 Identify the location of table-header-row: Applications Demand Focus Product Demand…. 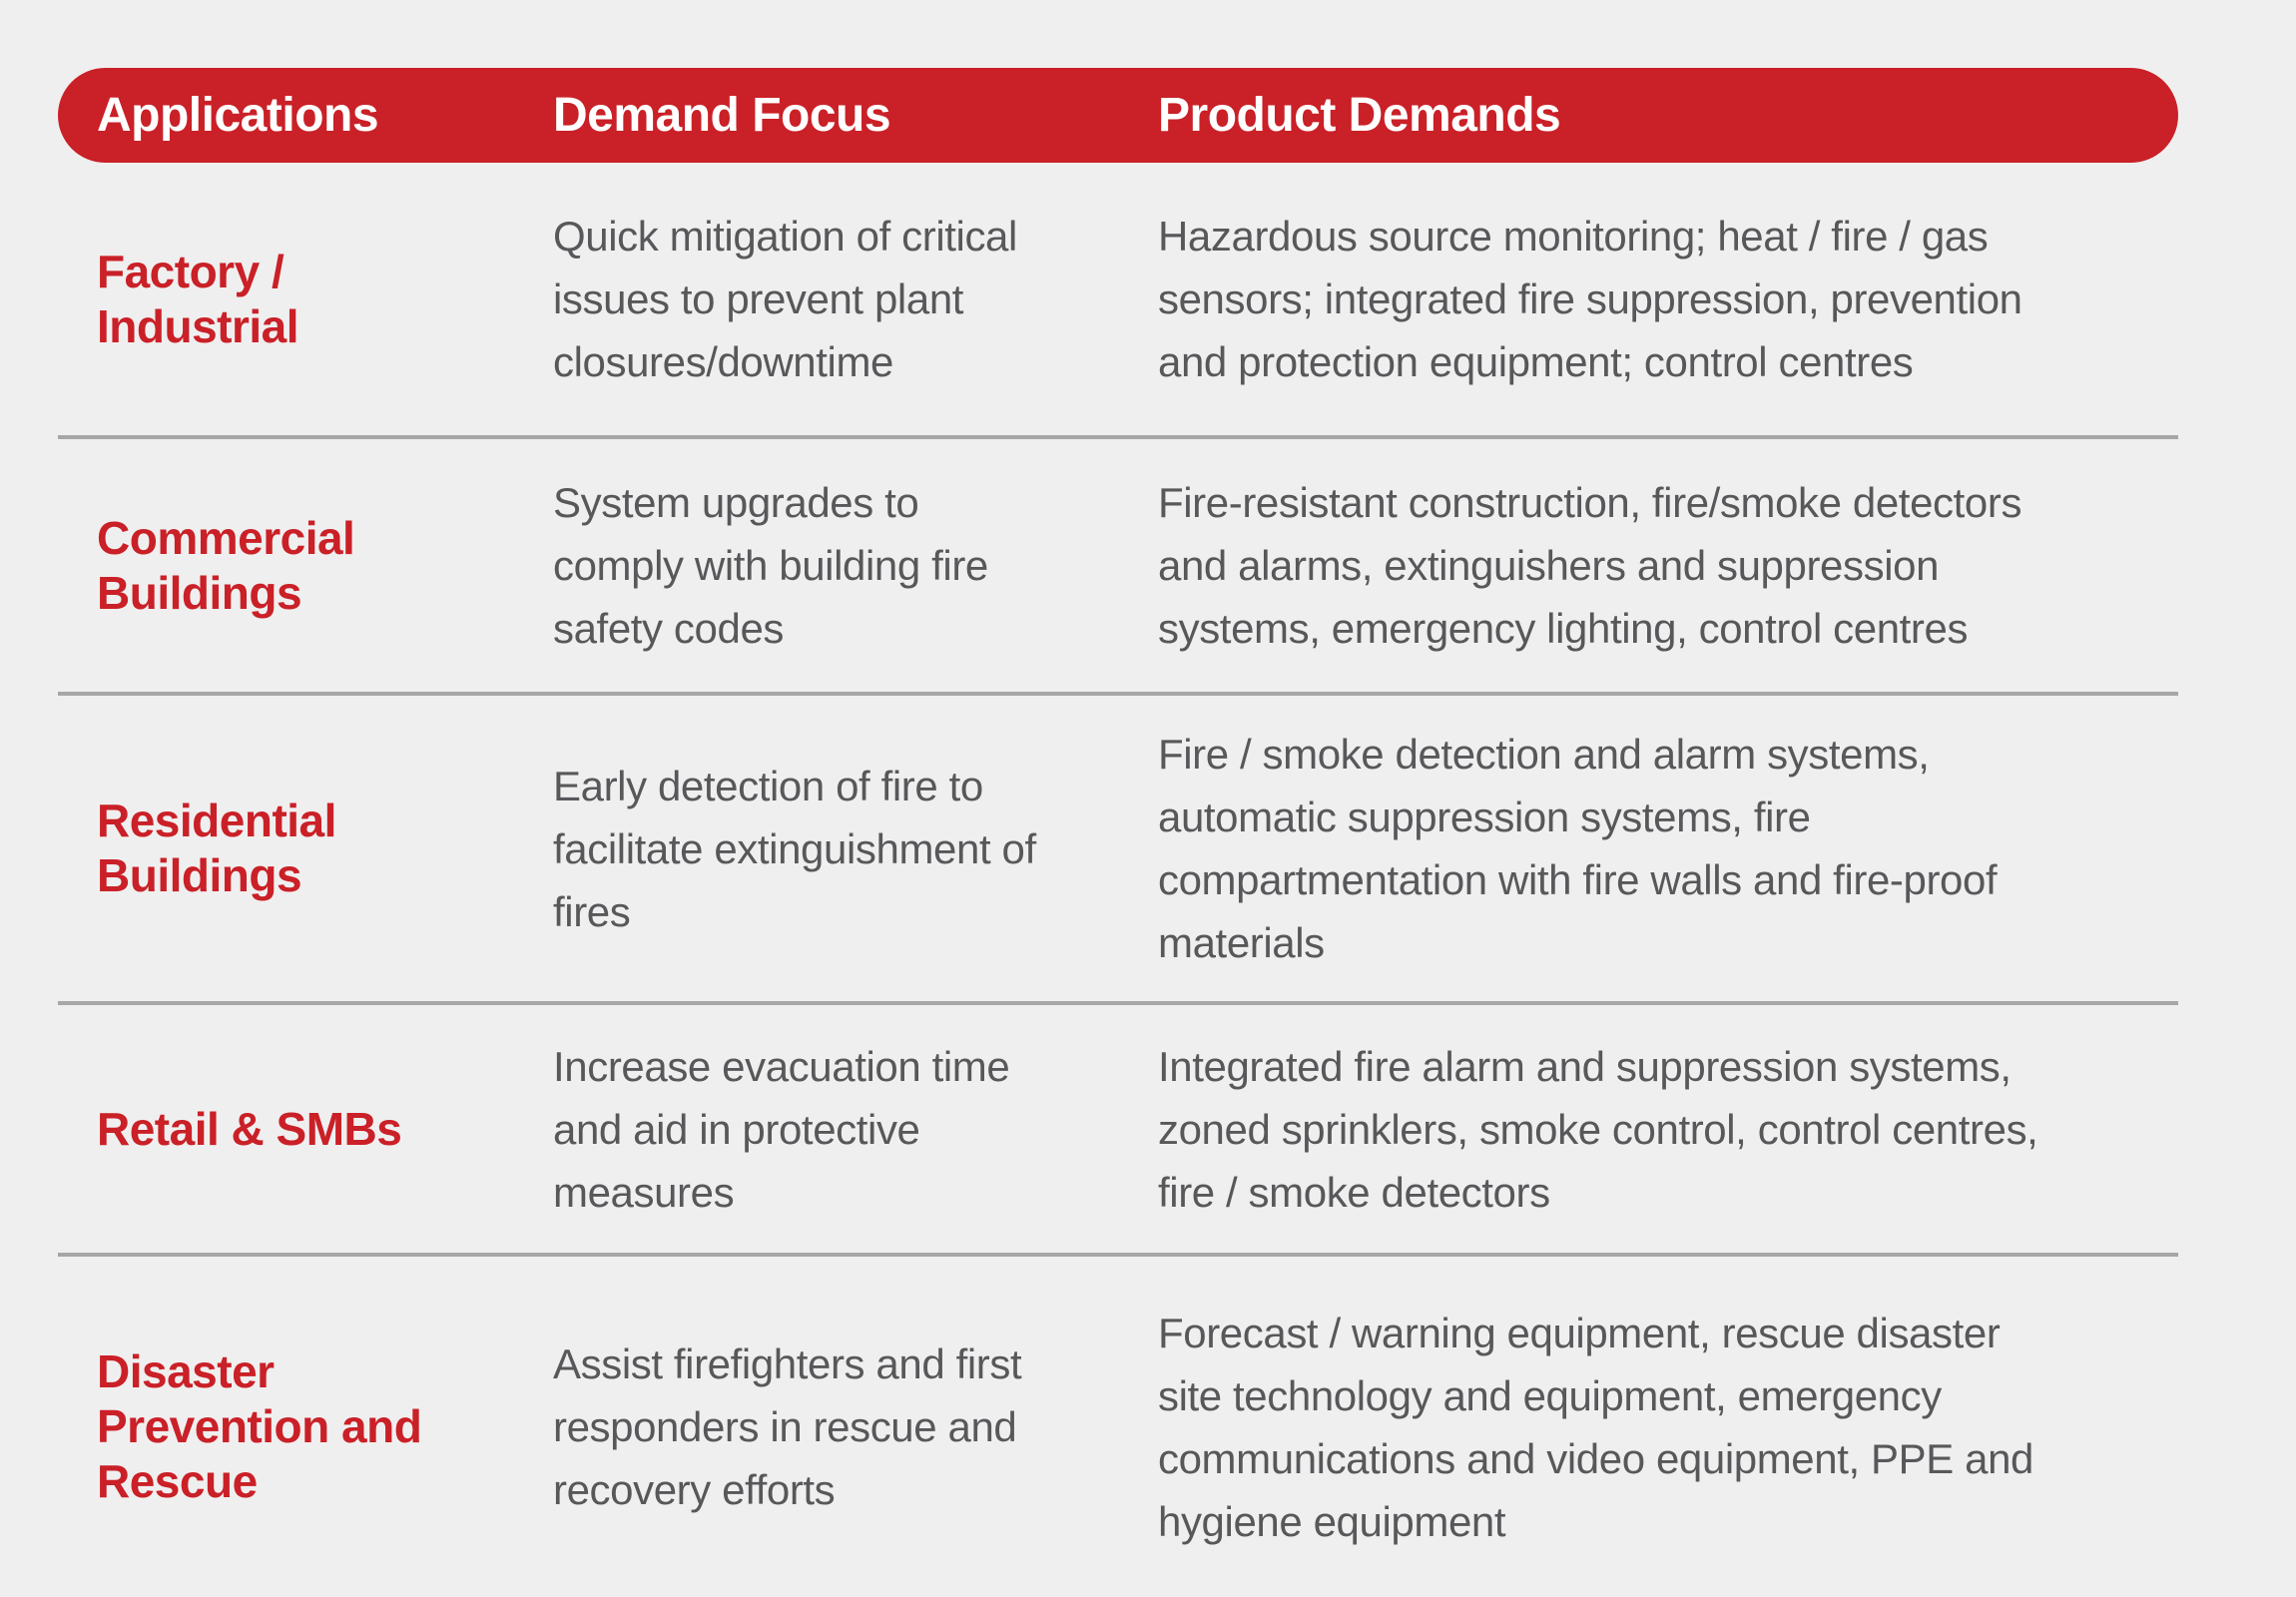
(1118, 115).